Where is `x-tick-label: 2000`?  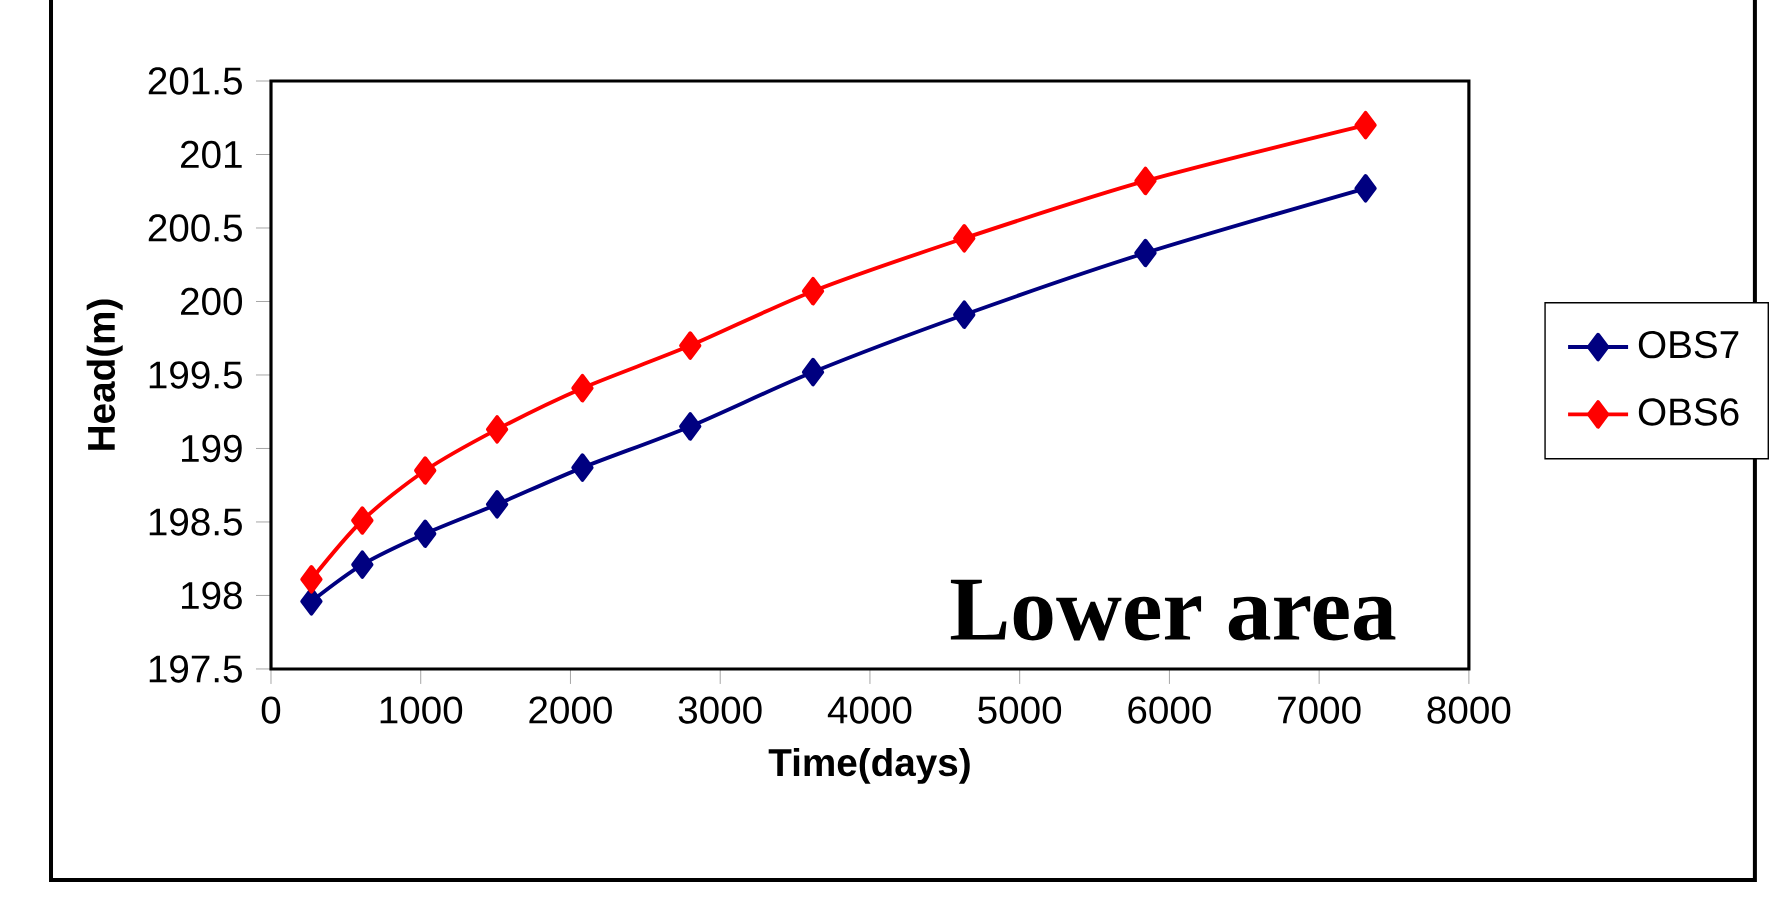 x-tick-label: 2000 is located at coordinates (570, 710).